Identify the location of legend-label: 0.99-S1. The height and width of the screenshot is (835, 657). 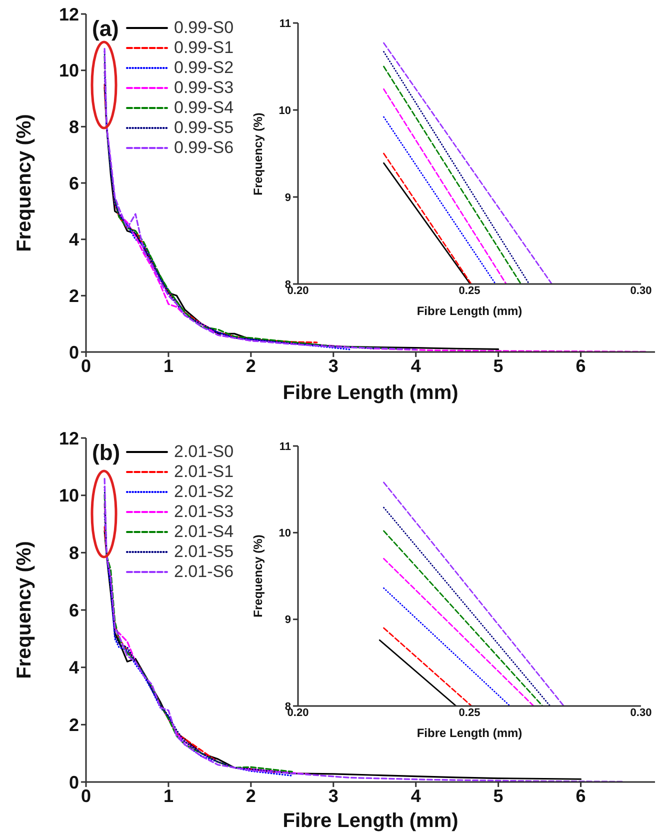
(204, 48).